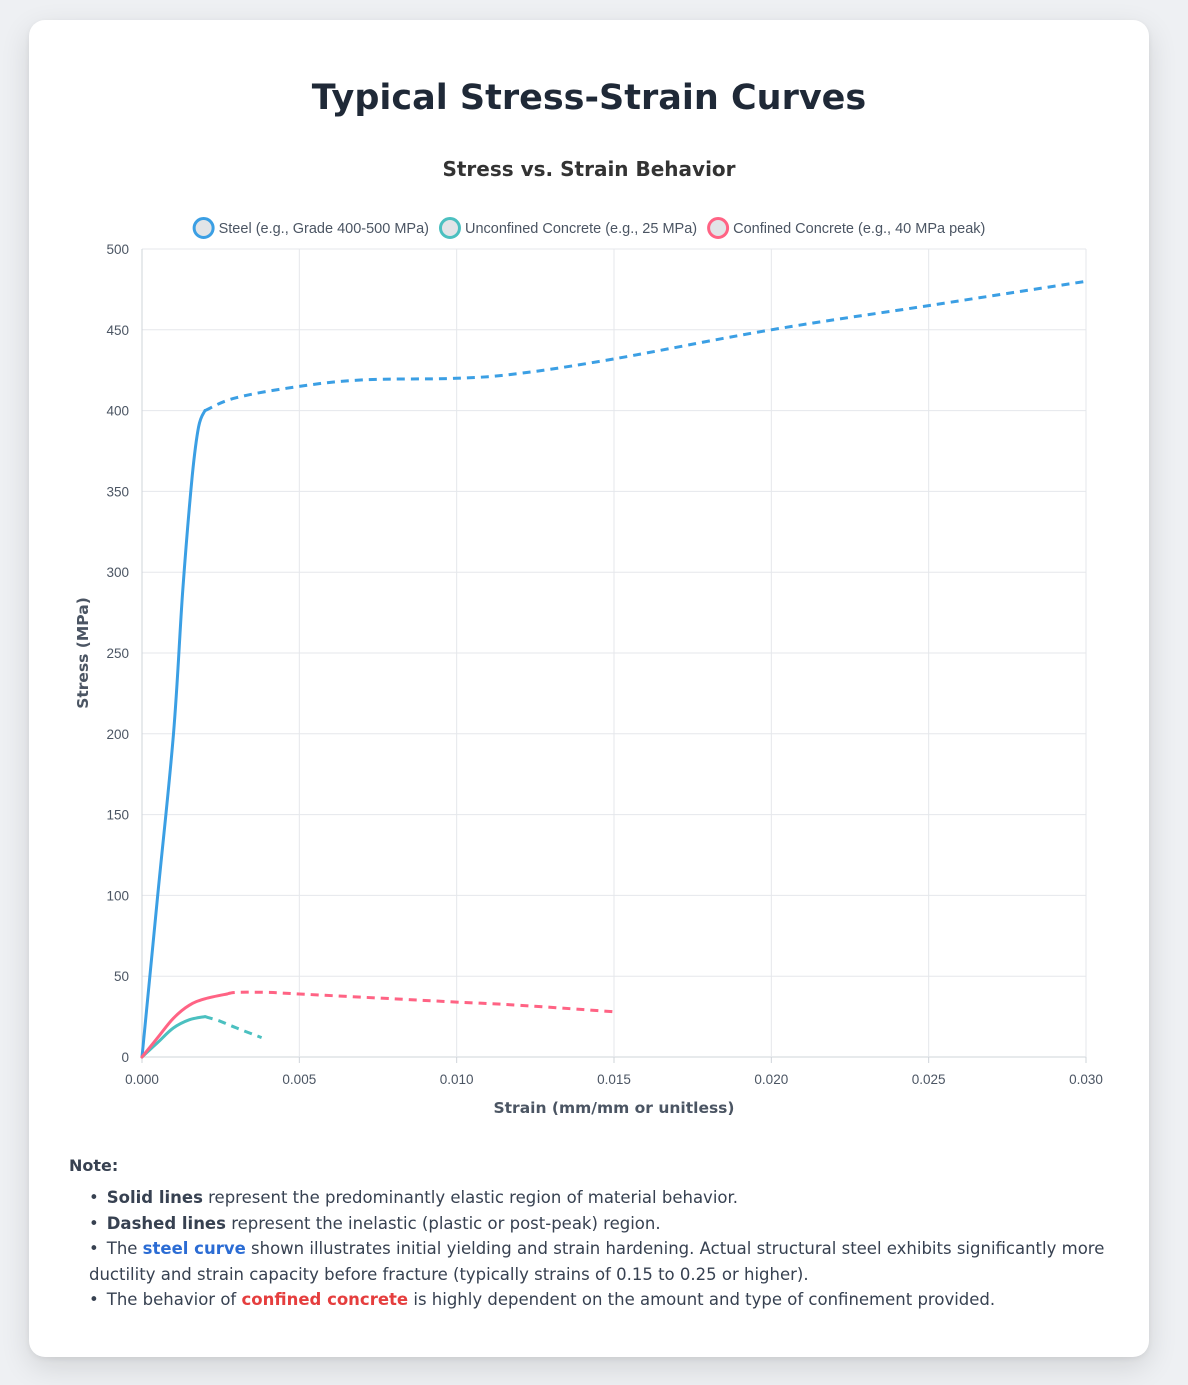 This screenshot has width=1188, height=1385. I want to click on y-tick-label: 150, so click(117, 815).